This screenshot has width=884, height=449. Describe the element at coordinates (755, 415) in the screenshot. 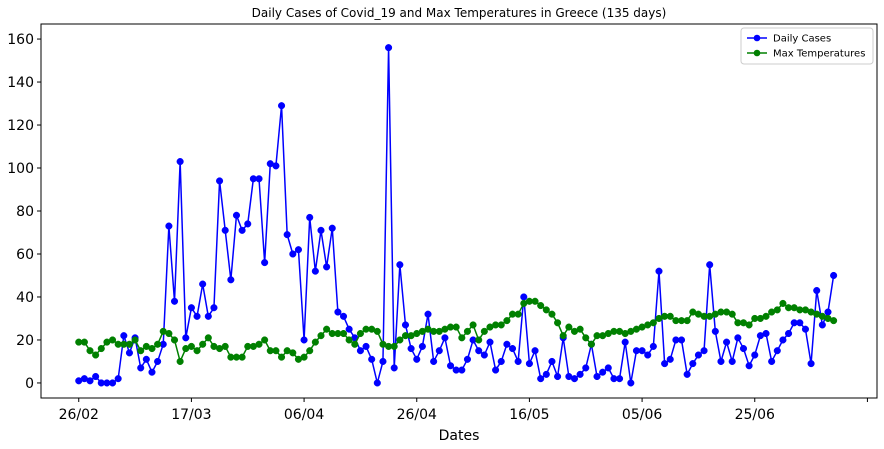

I see `x-tick-label: 25/06` at that location.